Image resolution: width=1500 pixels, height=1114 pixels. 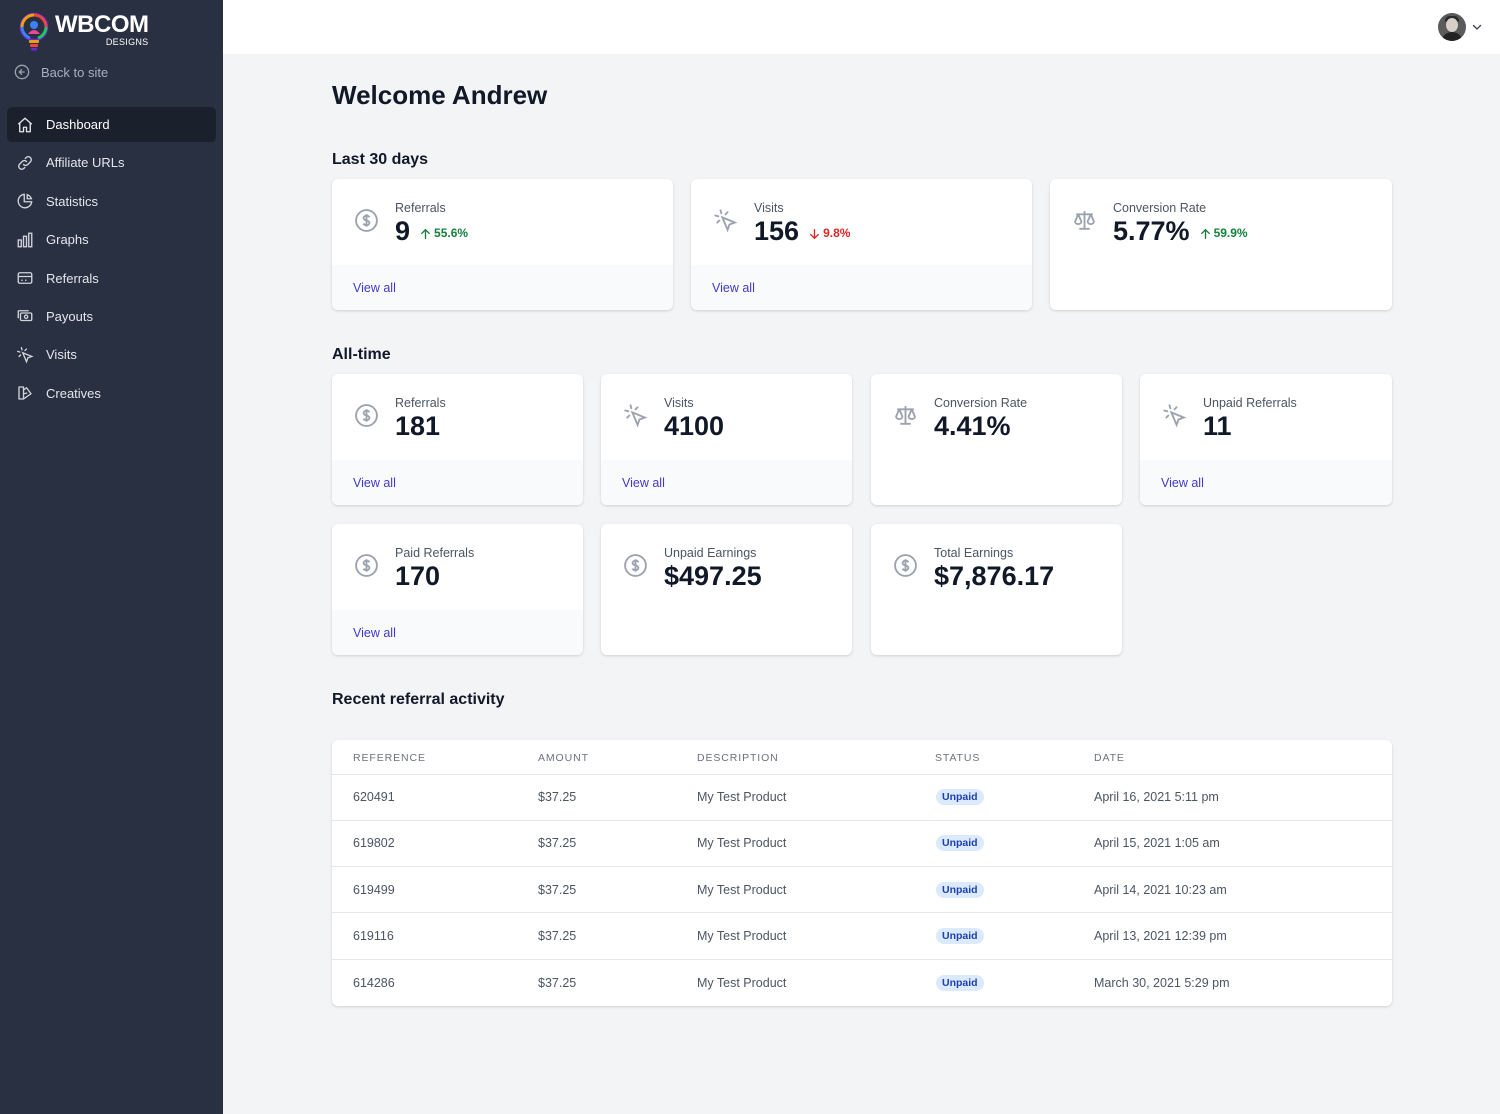 I want to click on table-header-row: REFERENCE AMOUNT DESCRIPTION STATUS DATE, so click(x=862, y=757).